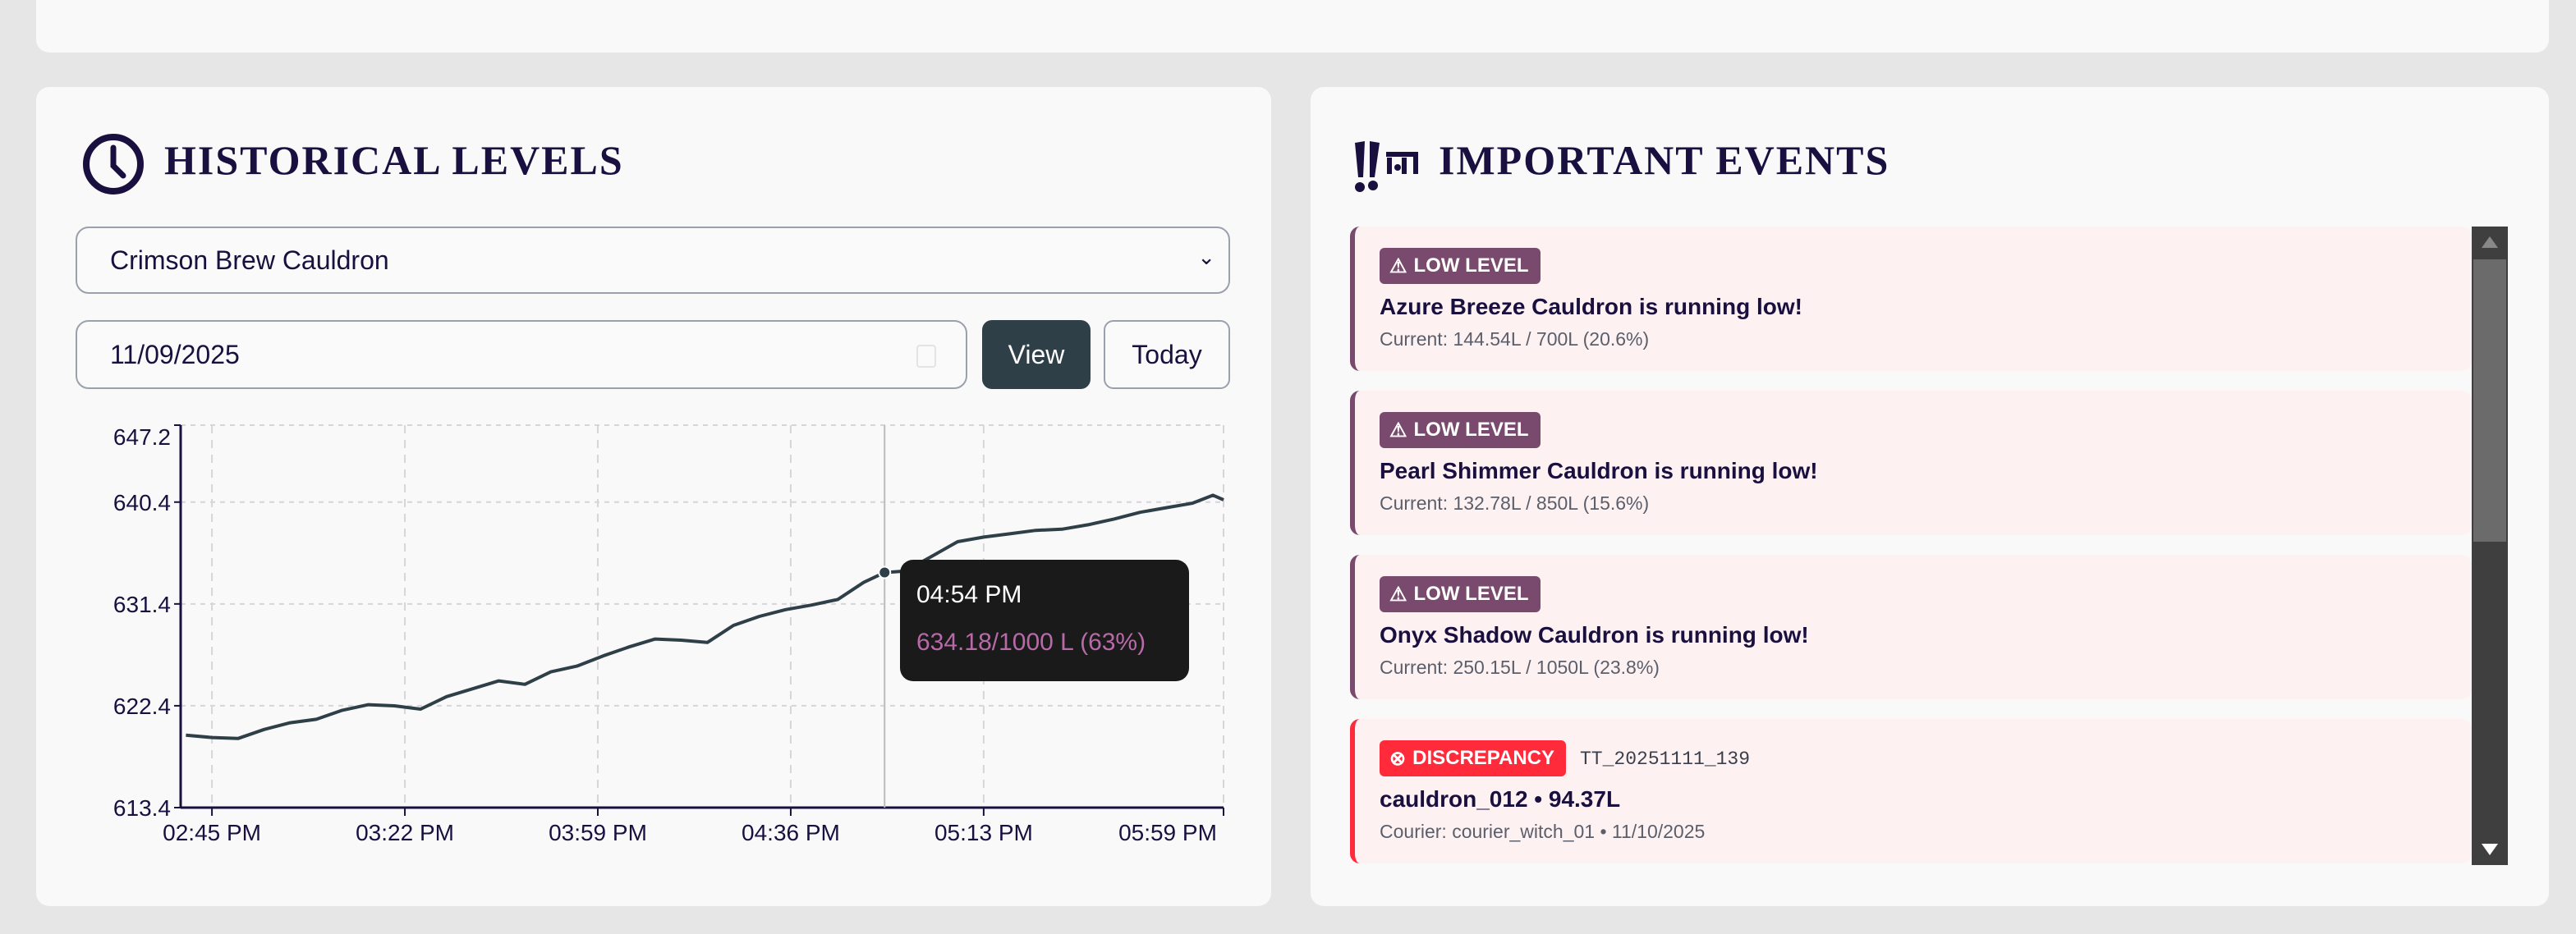  What do you see at coordinates (926, 356) in the screenshot?
I see `calendar-icon` at bounding box center [926, 356].